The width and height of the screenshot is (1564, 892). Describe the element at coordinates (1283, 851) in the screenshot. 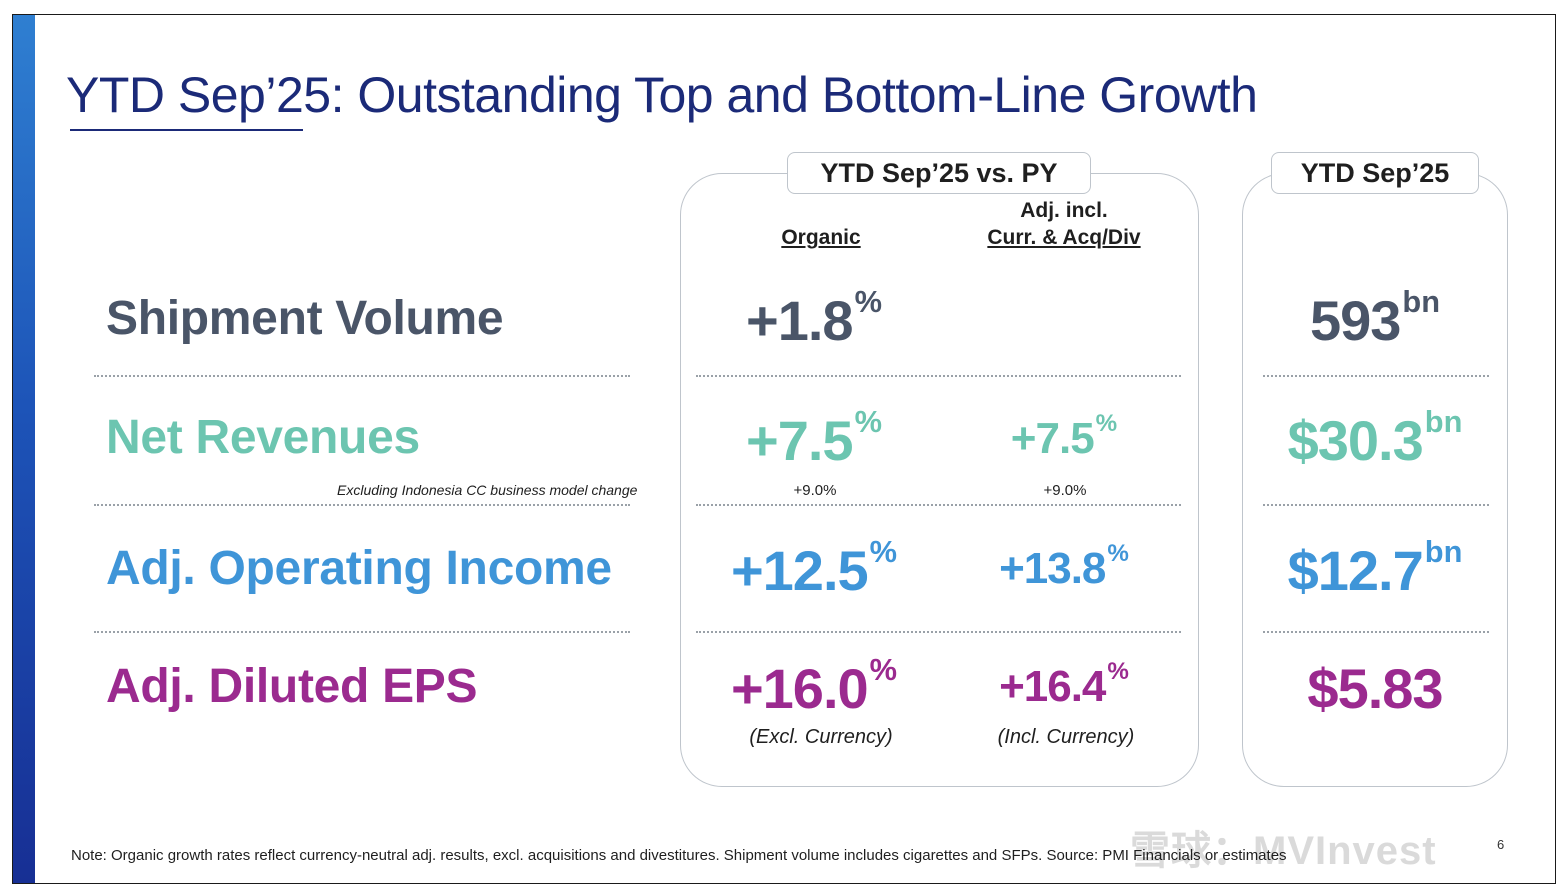

I see `watermark: 雪球：MVInvest` at that location.